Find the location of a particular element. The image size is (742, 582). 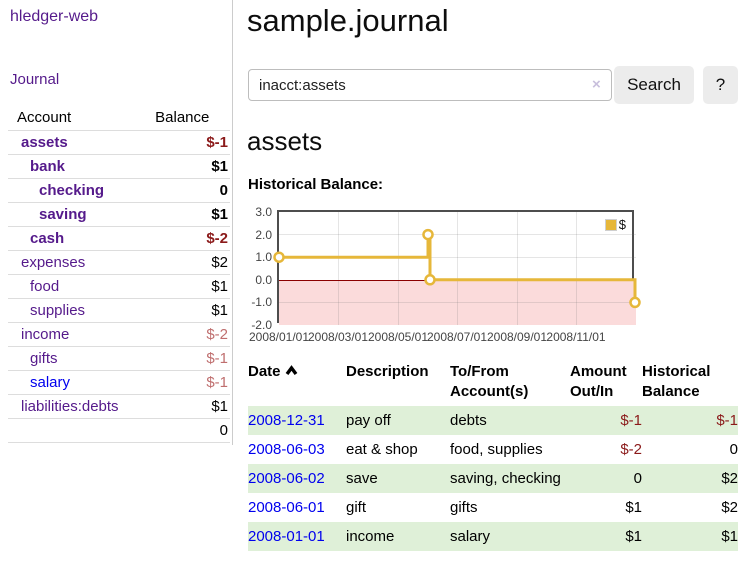

header-date: Date is located at coordinates (297, 383).